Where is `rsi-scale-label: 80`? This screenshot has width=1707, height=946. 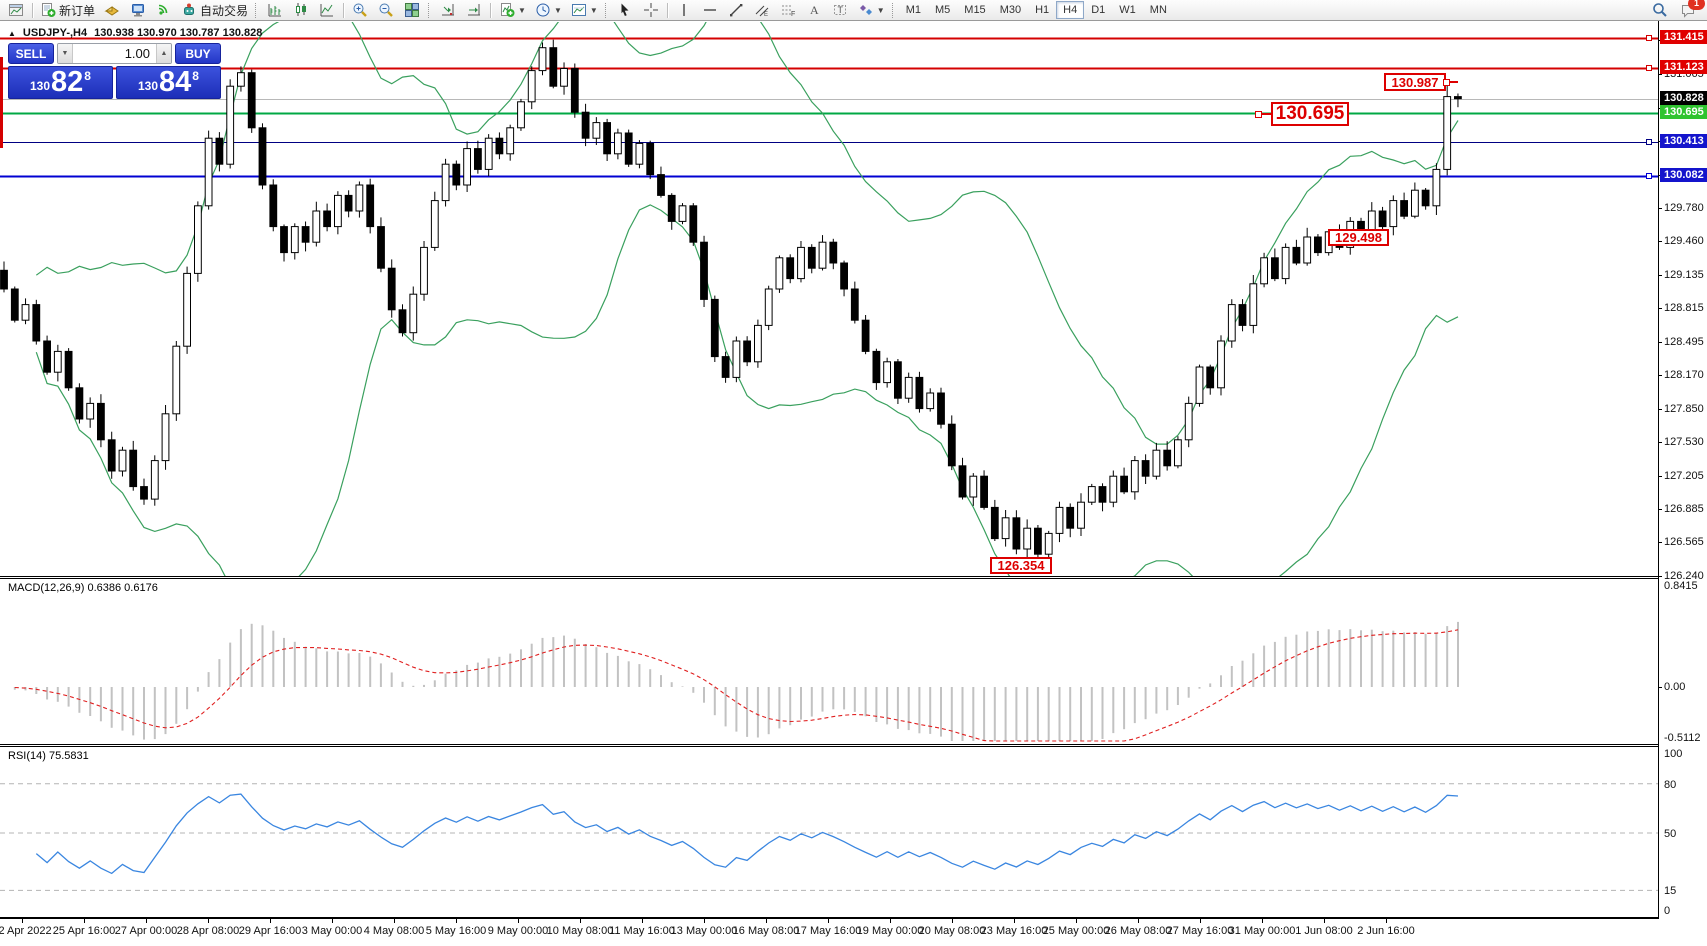
rsi-scale-label: 80 is located at coordinates (1670, 785).